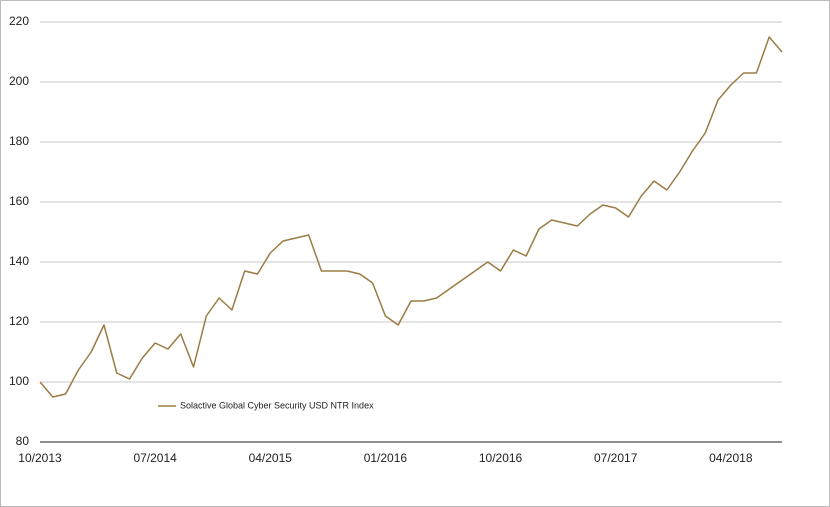  I want to click on x-tick-label: 04/2015, so click(271, 458).